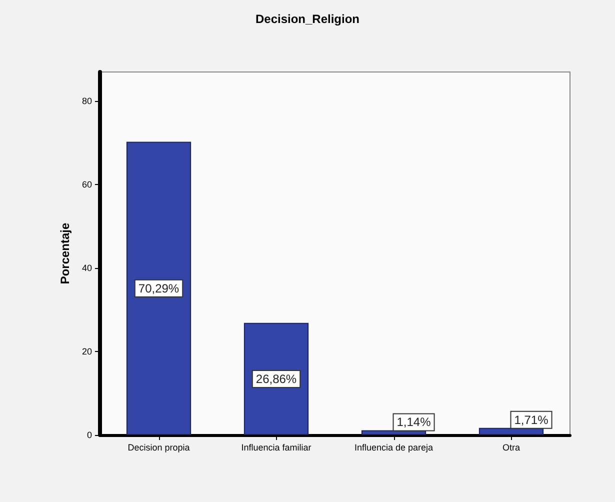  Describe the element at coordinates (531, 419) in the screenshot. I see `data-label: 1,71%` at that location.